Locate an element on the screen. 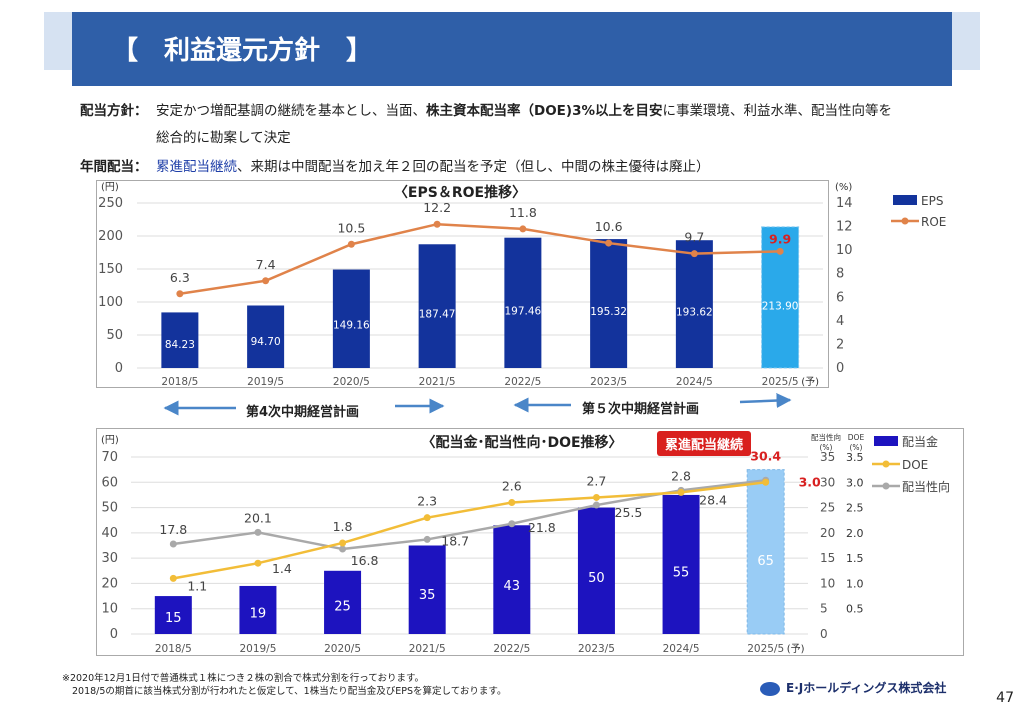  page-title: 【 利益還元方針 】 is located at coordinates (242, 51).